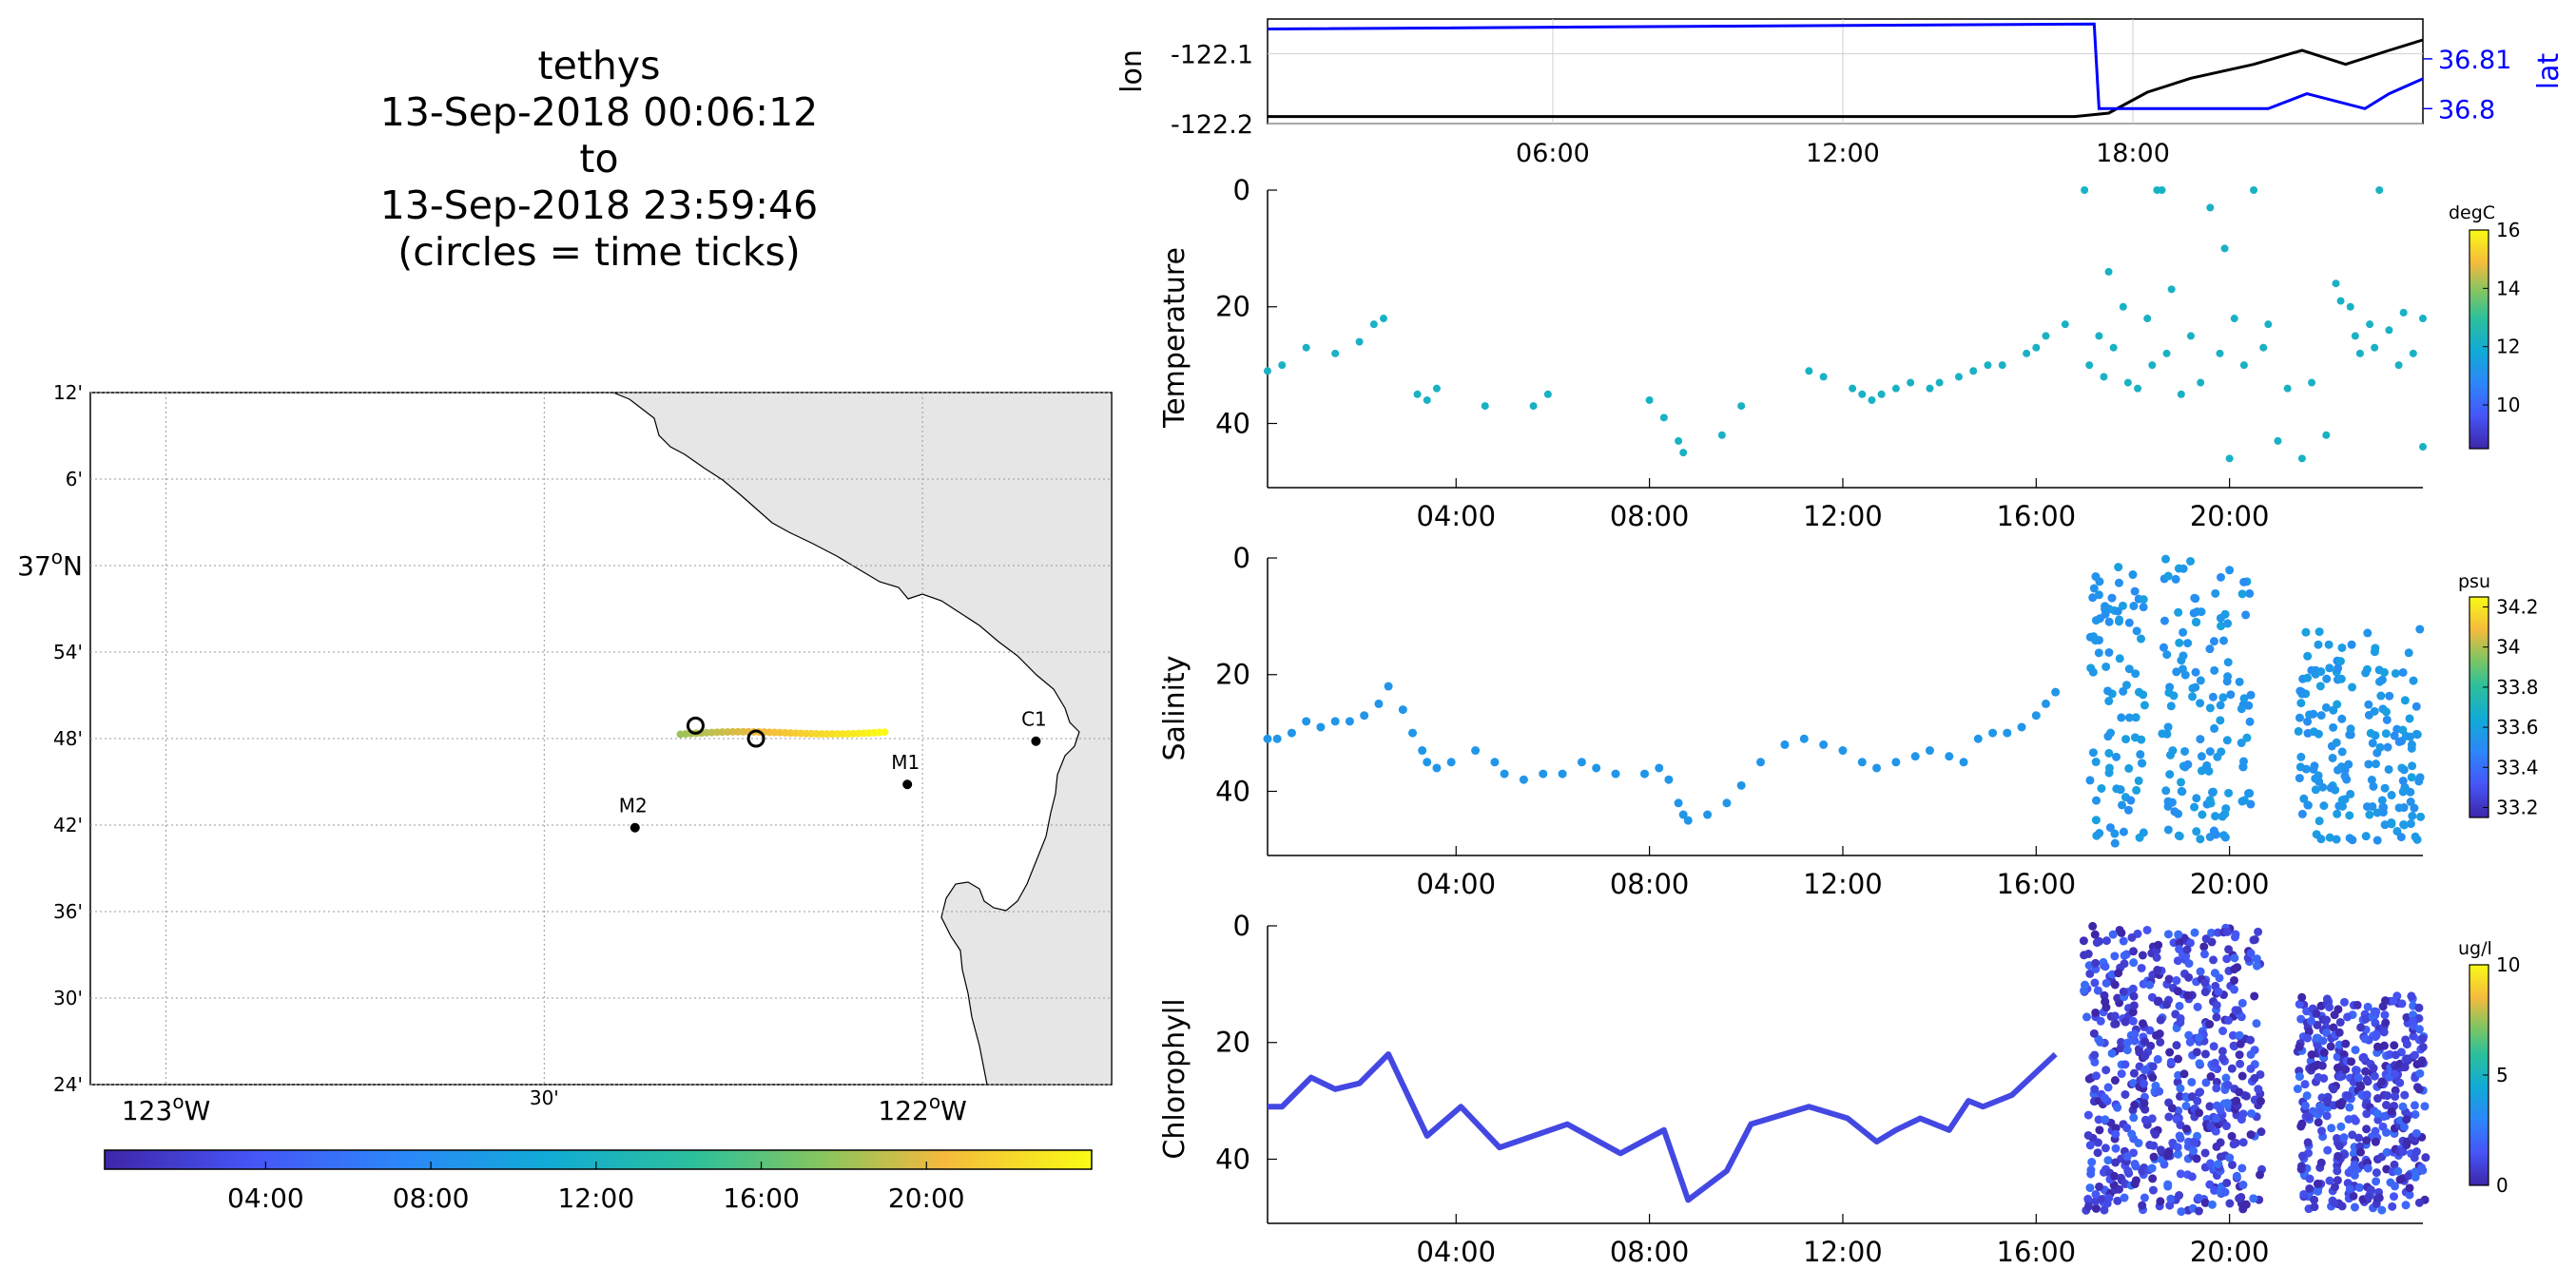  I want to click on station-label: M2, so click(633, 806).